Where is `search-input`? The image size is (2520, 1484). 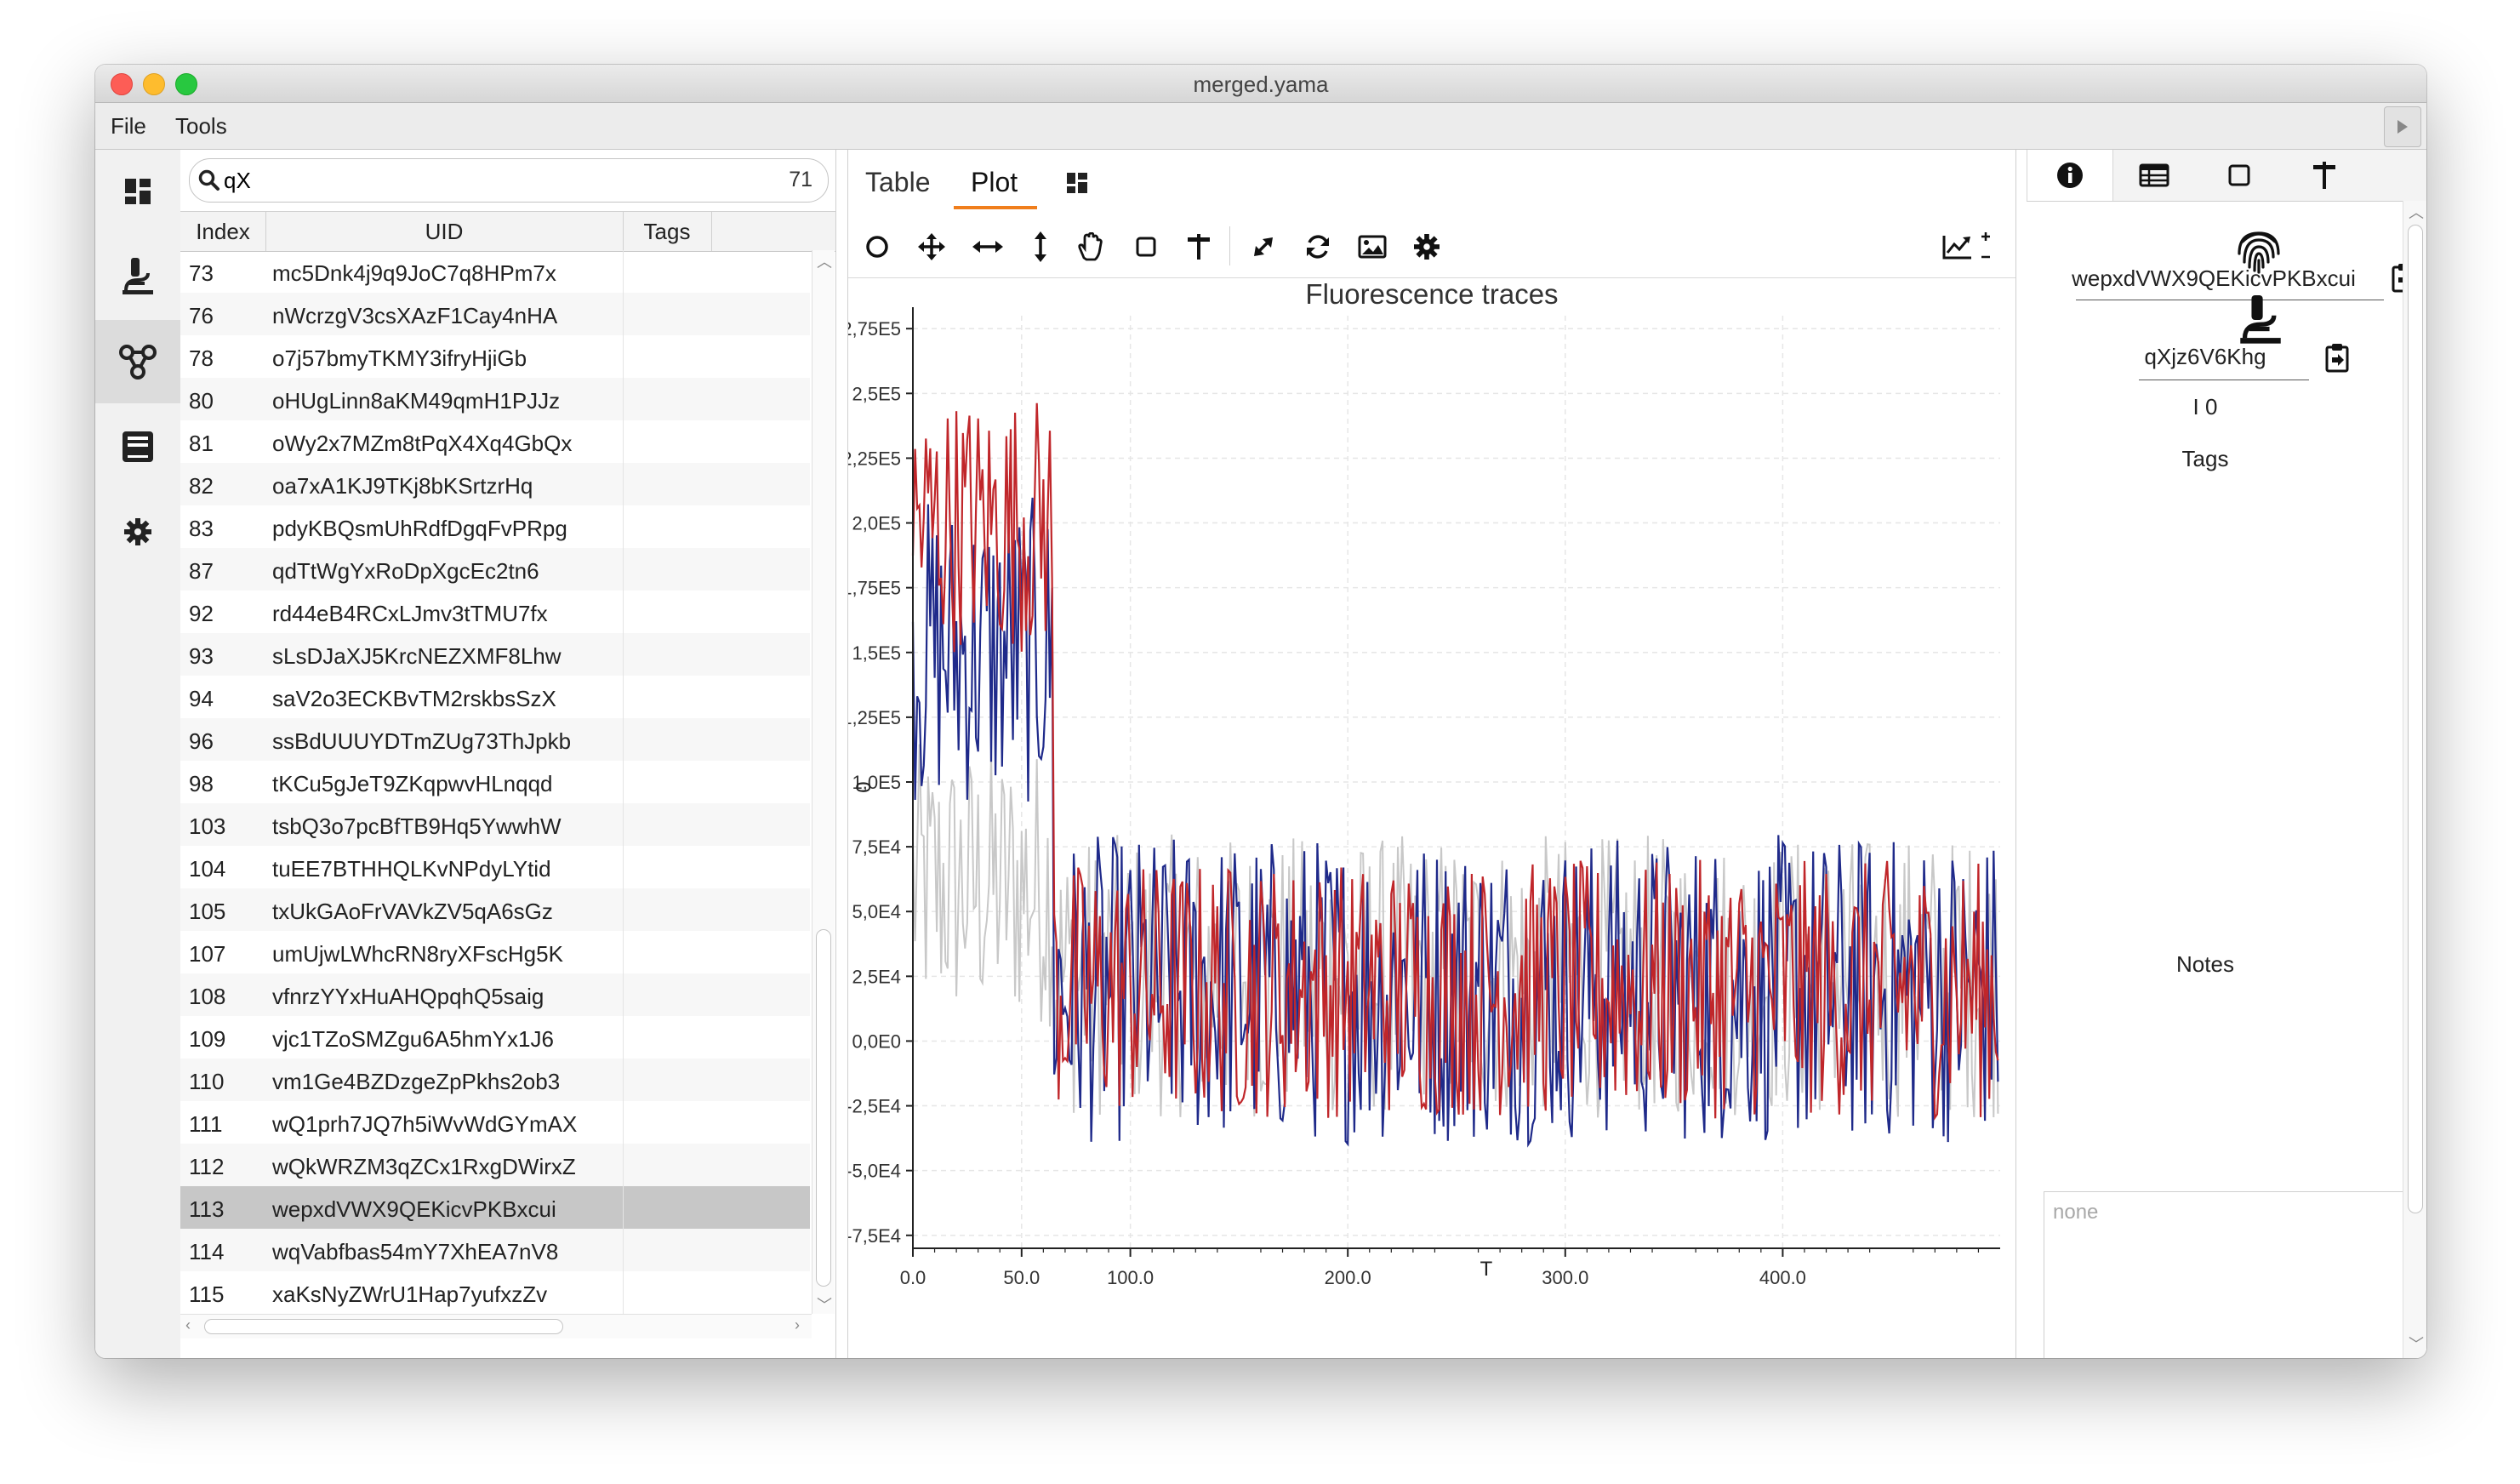
search-input is located at coordinates (479, 180).